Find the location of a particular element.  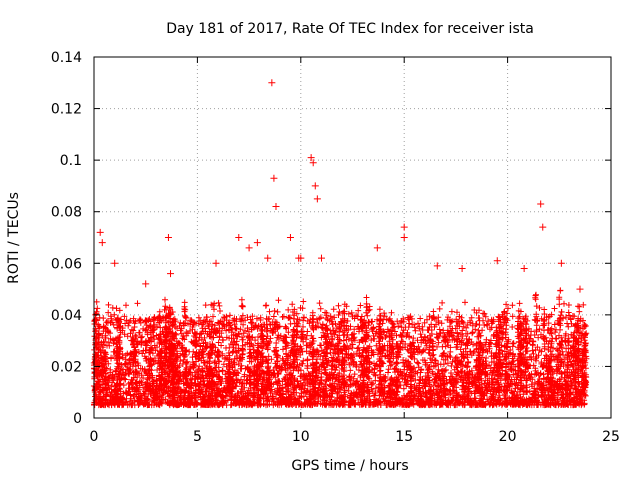

x-tick-label: 0 is located at coordinates (94, 437).